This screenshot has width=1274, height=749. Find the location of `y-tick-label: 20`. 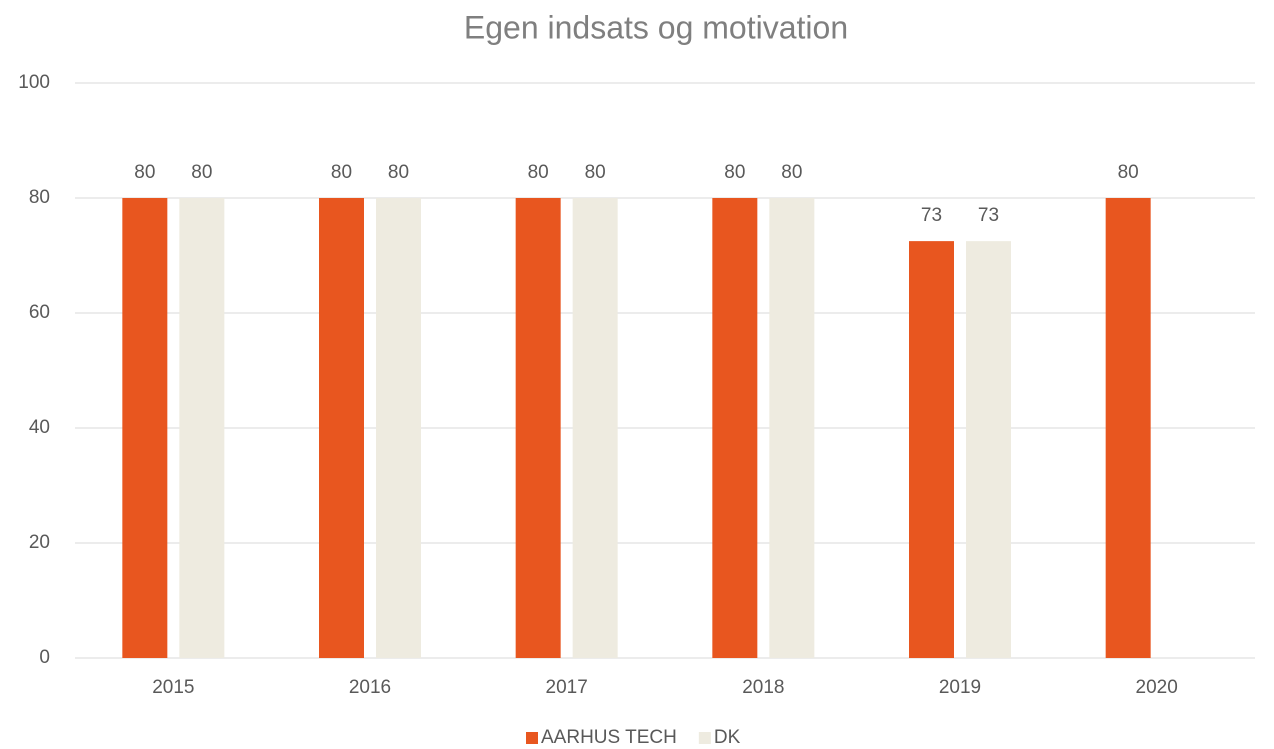

y-tick-label: 20 is located at coordinates (39, 542).